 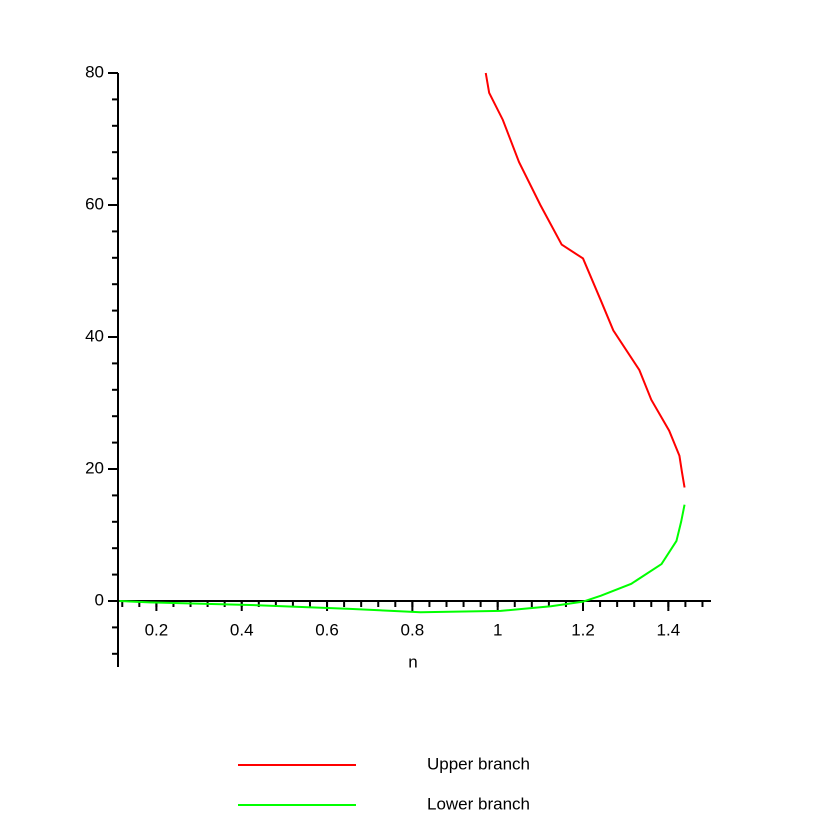 What do you see at coordinates (242, 629) in the screenshot?
I see `x-tick-label: 0.4` at bounding box center [242, 629].